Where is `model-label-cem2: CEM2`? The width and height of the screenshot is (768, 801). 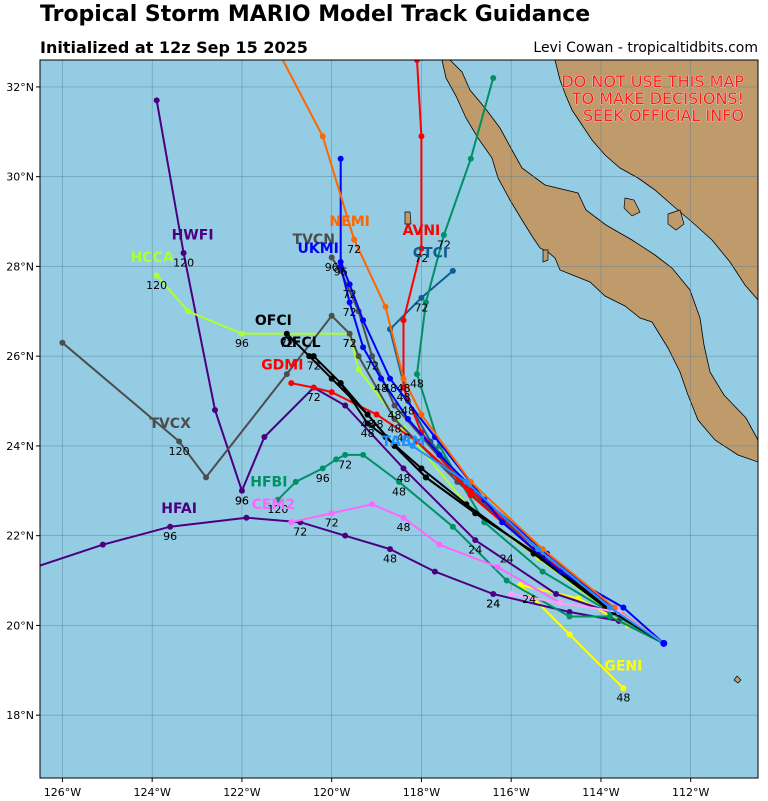
model-label-cem2: CEM2 is located at coordinates (274, 505).